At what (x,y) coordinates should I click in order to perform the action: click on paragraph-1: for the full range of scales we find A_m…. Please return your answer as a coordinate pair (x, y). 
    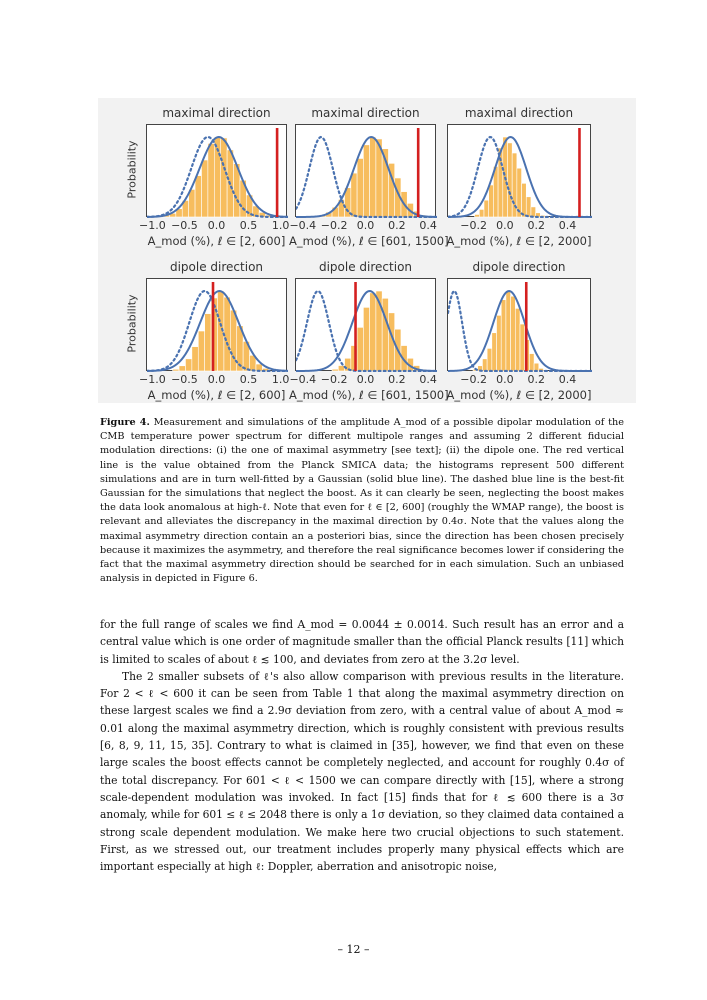
    Looking at the image, I should click on (362, 642).